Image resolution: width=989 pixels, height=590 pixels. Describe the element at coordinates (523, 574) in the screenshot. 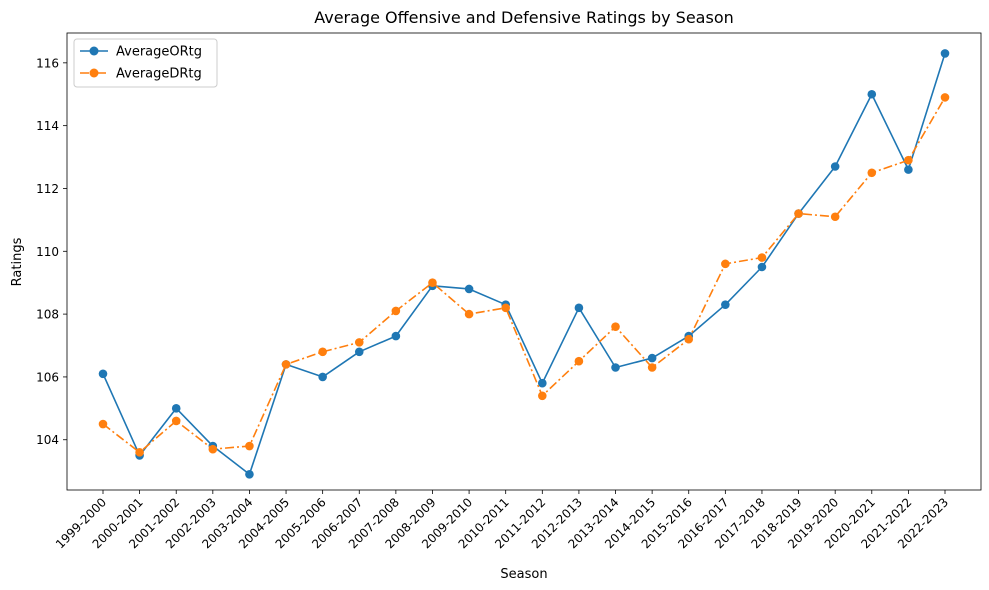

I see `x-axis-label: Season` at that location.